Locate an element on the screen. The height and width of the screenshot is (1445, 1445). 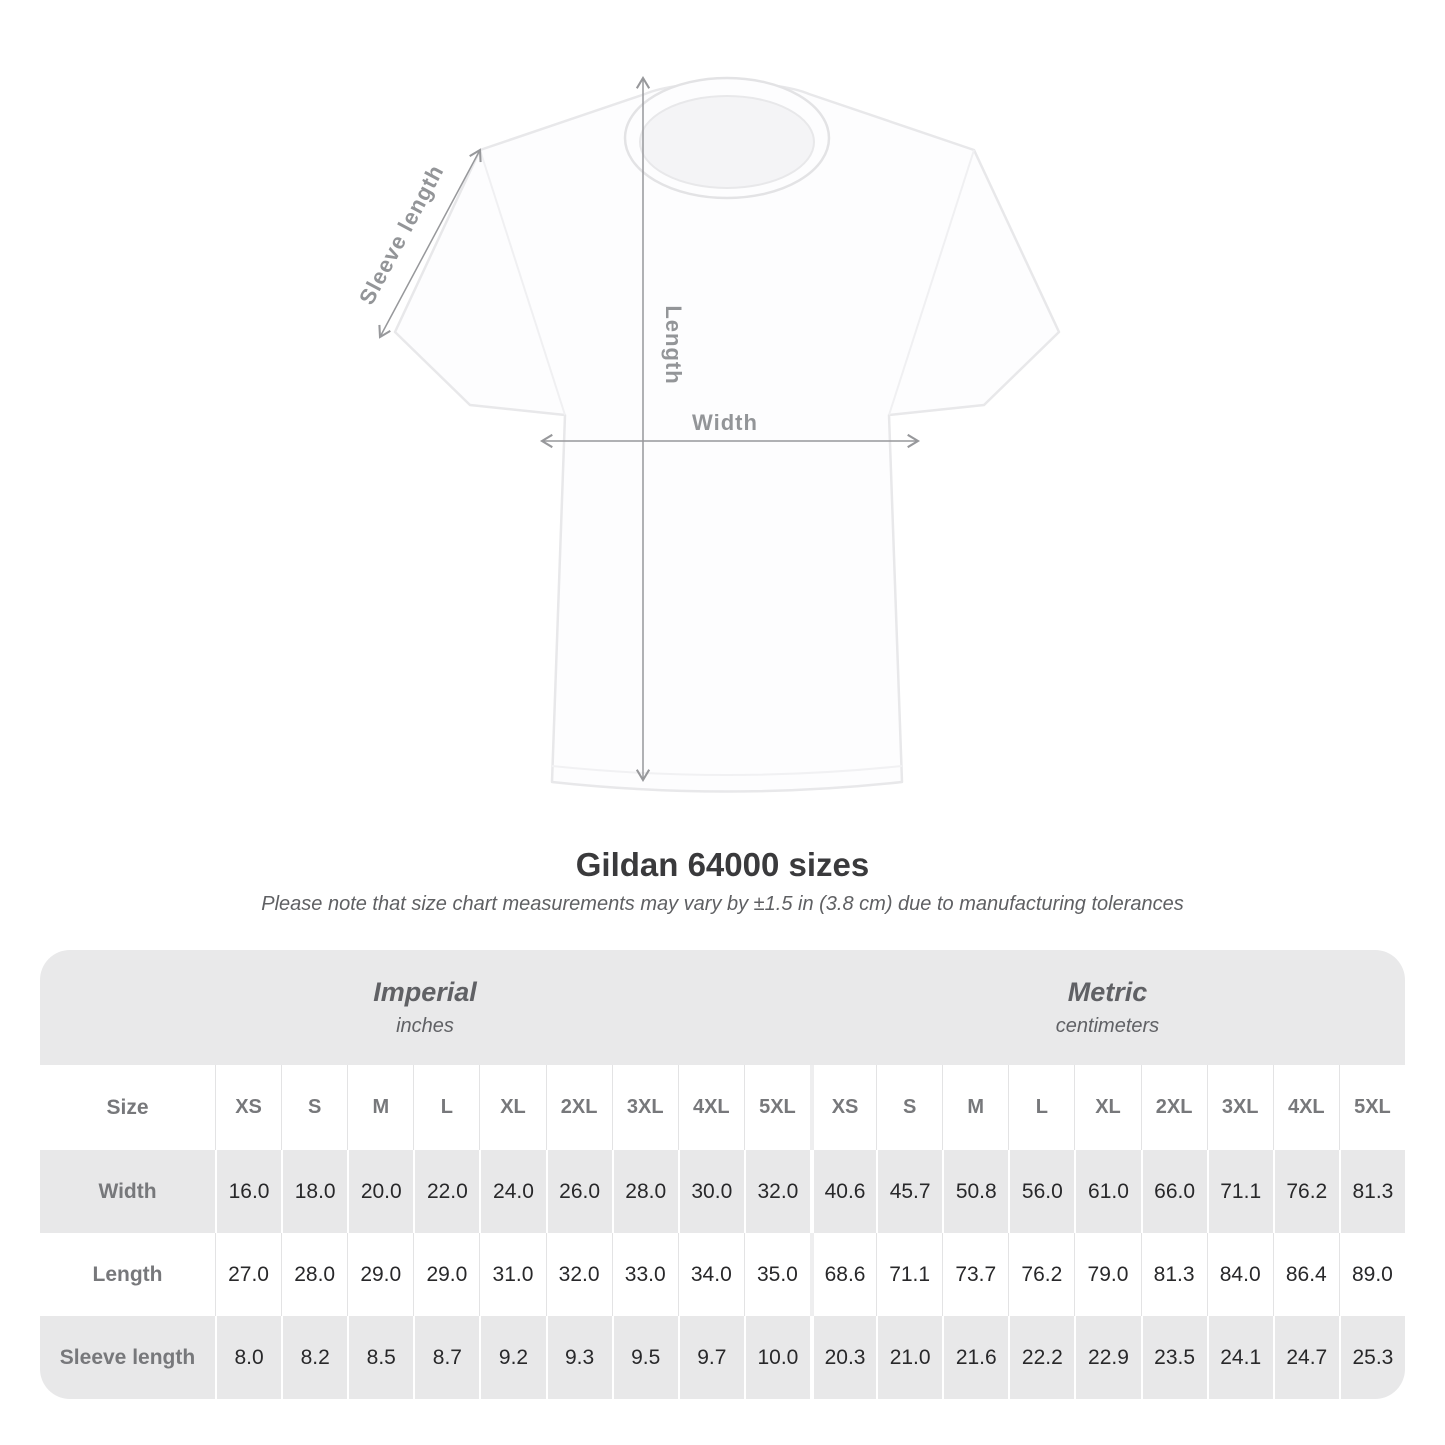
table-cell: 24.0 is located at coordinates (512, 1191).